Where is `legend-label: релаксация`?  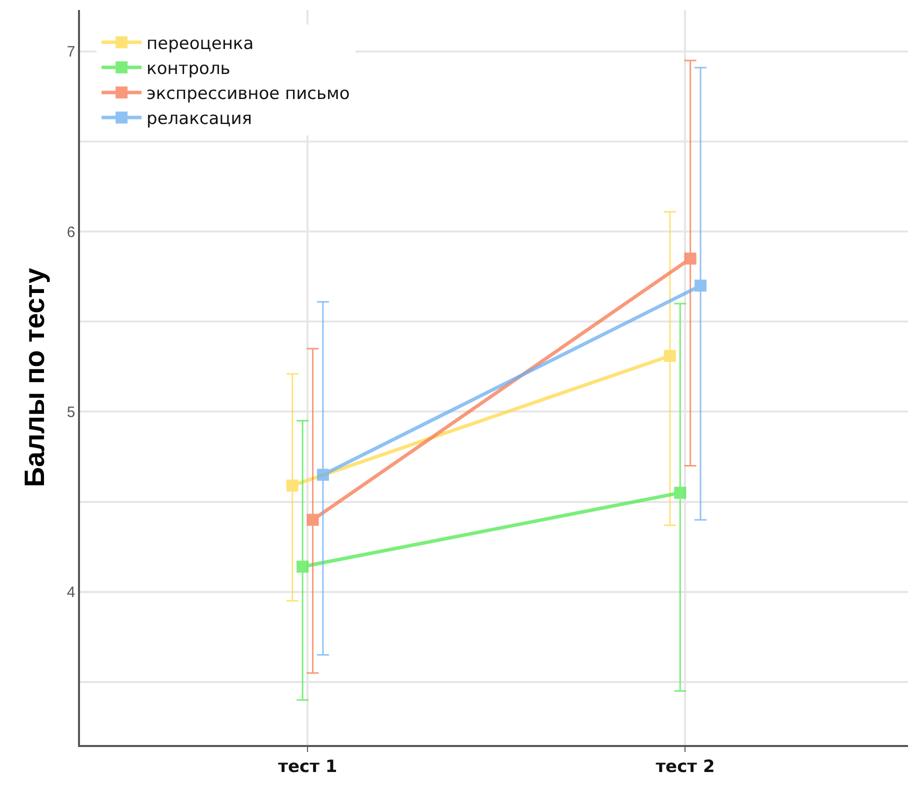
legend-label: релаксация is located at coordinates (199, 119).